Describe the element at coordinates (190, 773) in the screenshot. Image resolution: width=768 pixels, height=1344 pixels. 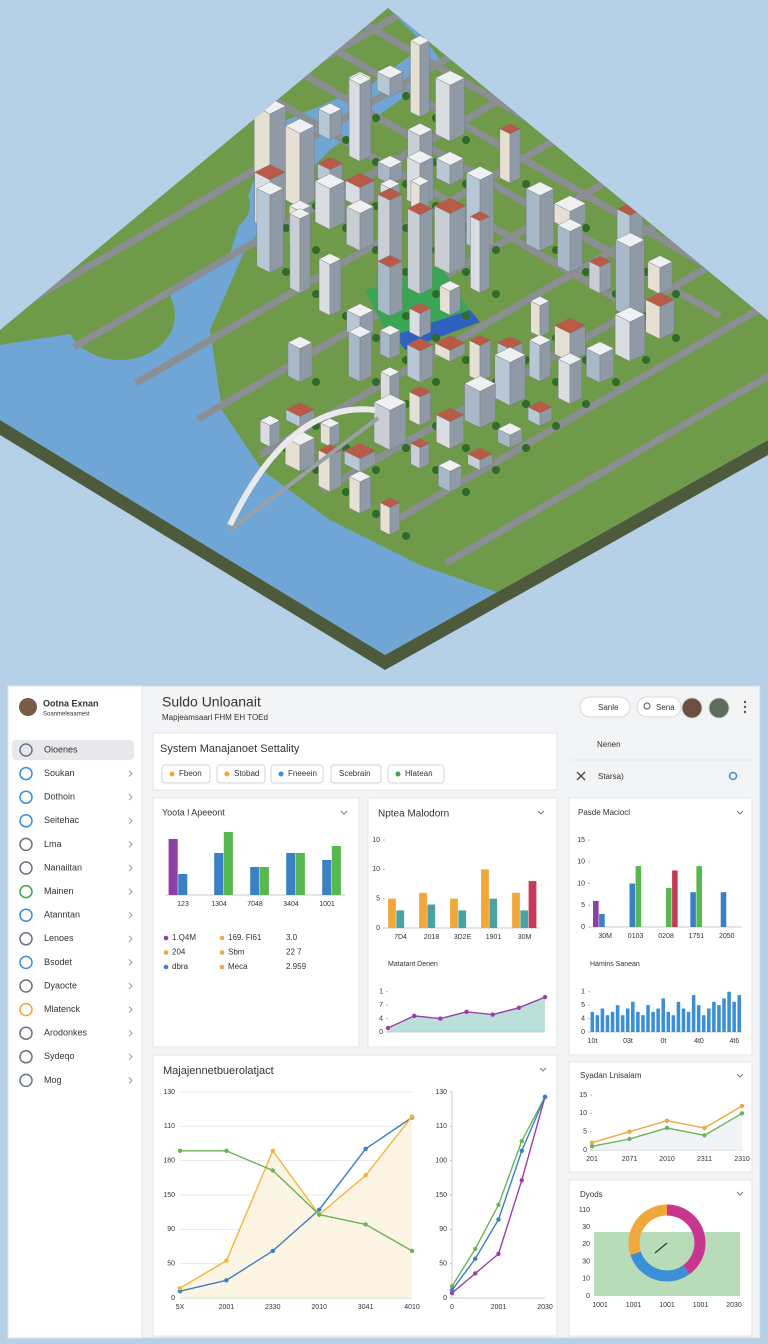
I see `chip-label: Fbeon` at that location.